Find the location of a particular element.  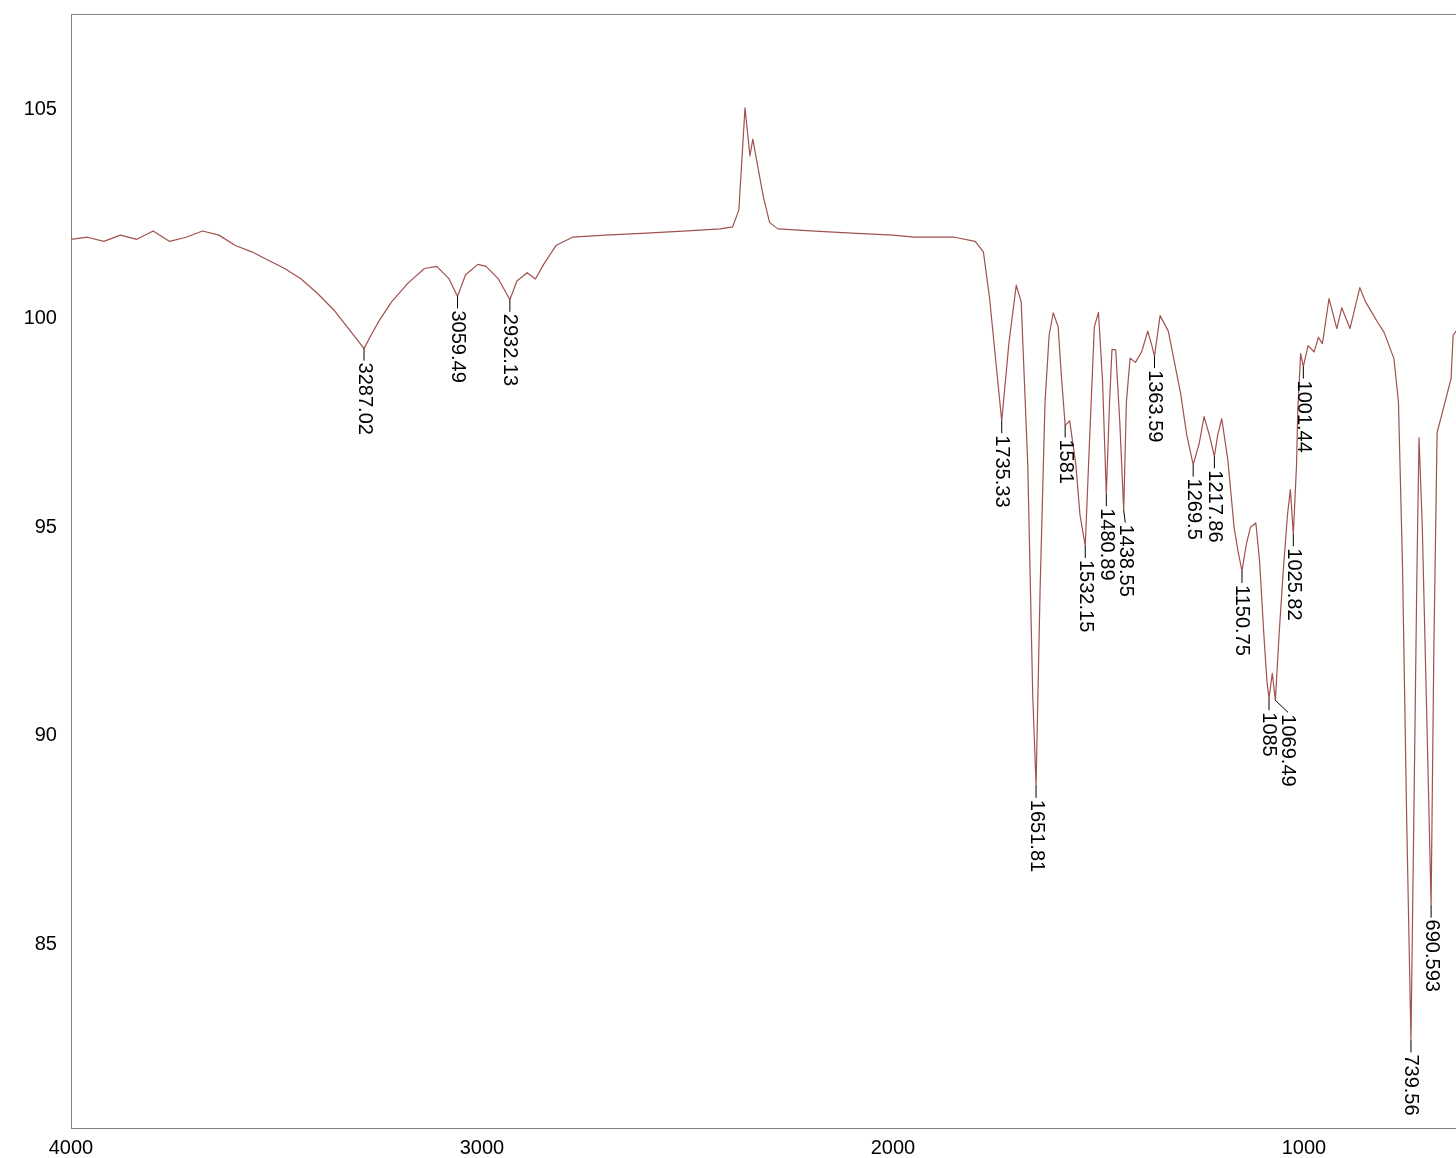

annotation: 1581 is located at coordinates (1066, 461).